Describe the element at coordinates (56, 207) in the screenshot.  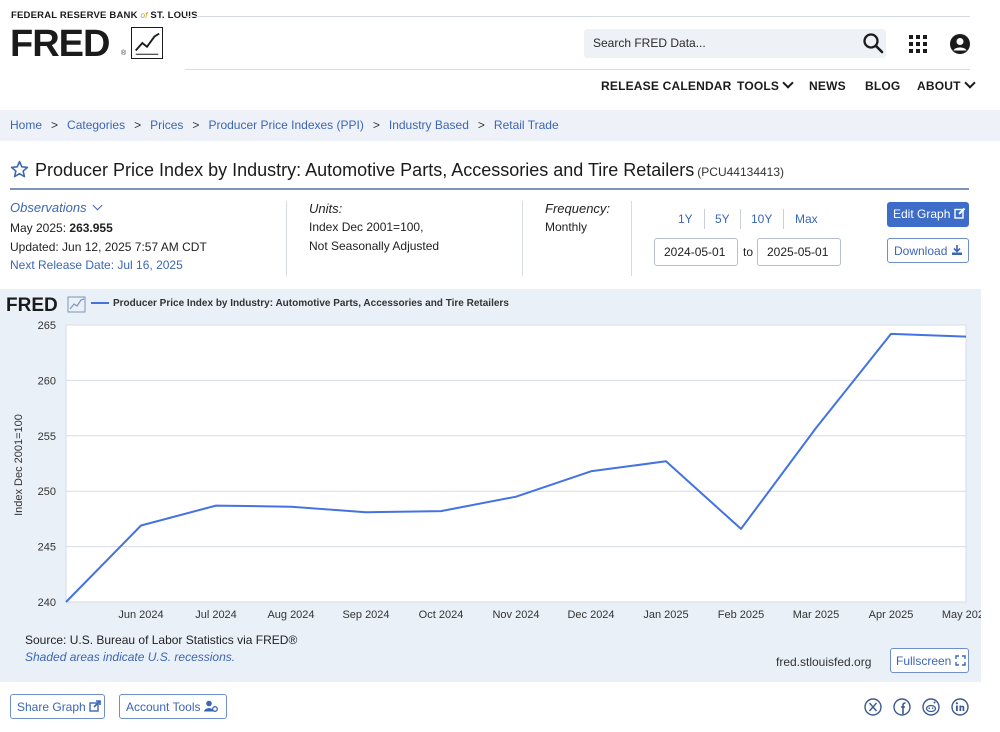
I see `observations-dropdown: Observations` at that location.